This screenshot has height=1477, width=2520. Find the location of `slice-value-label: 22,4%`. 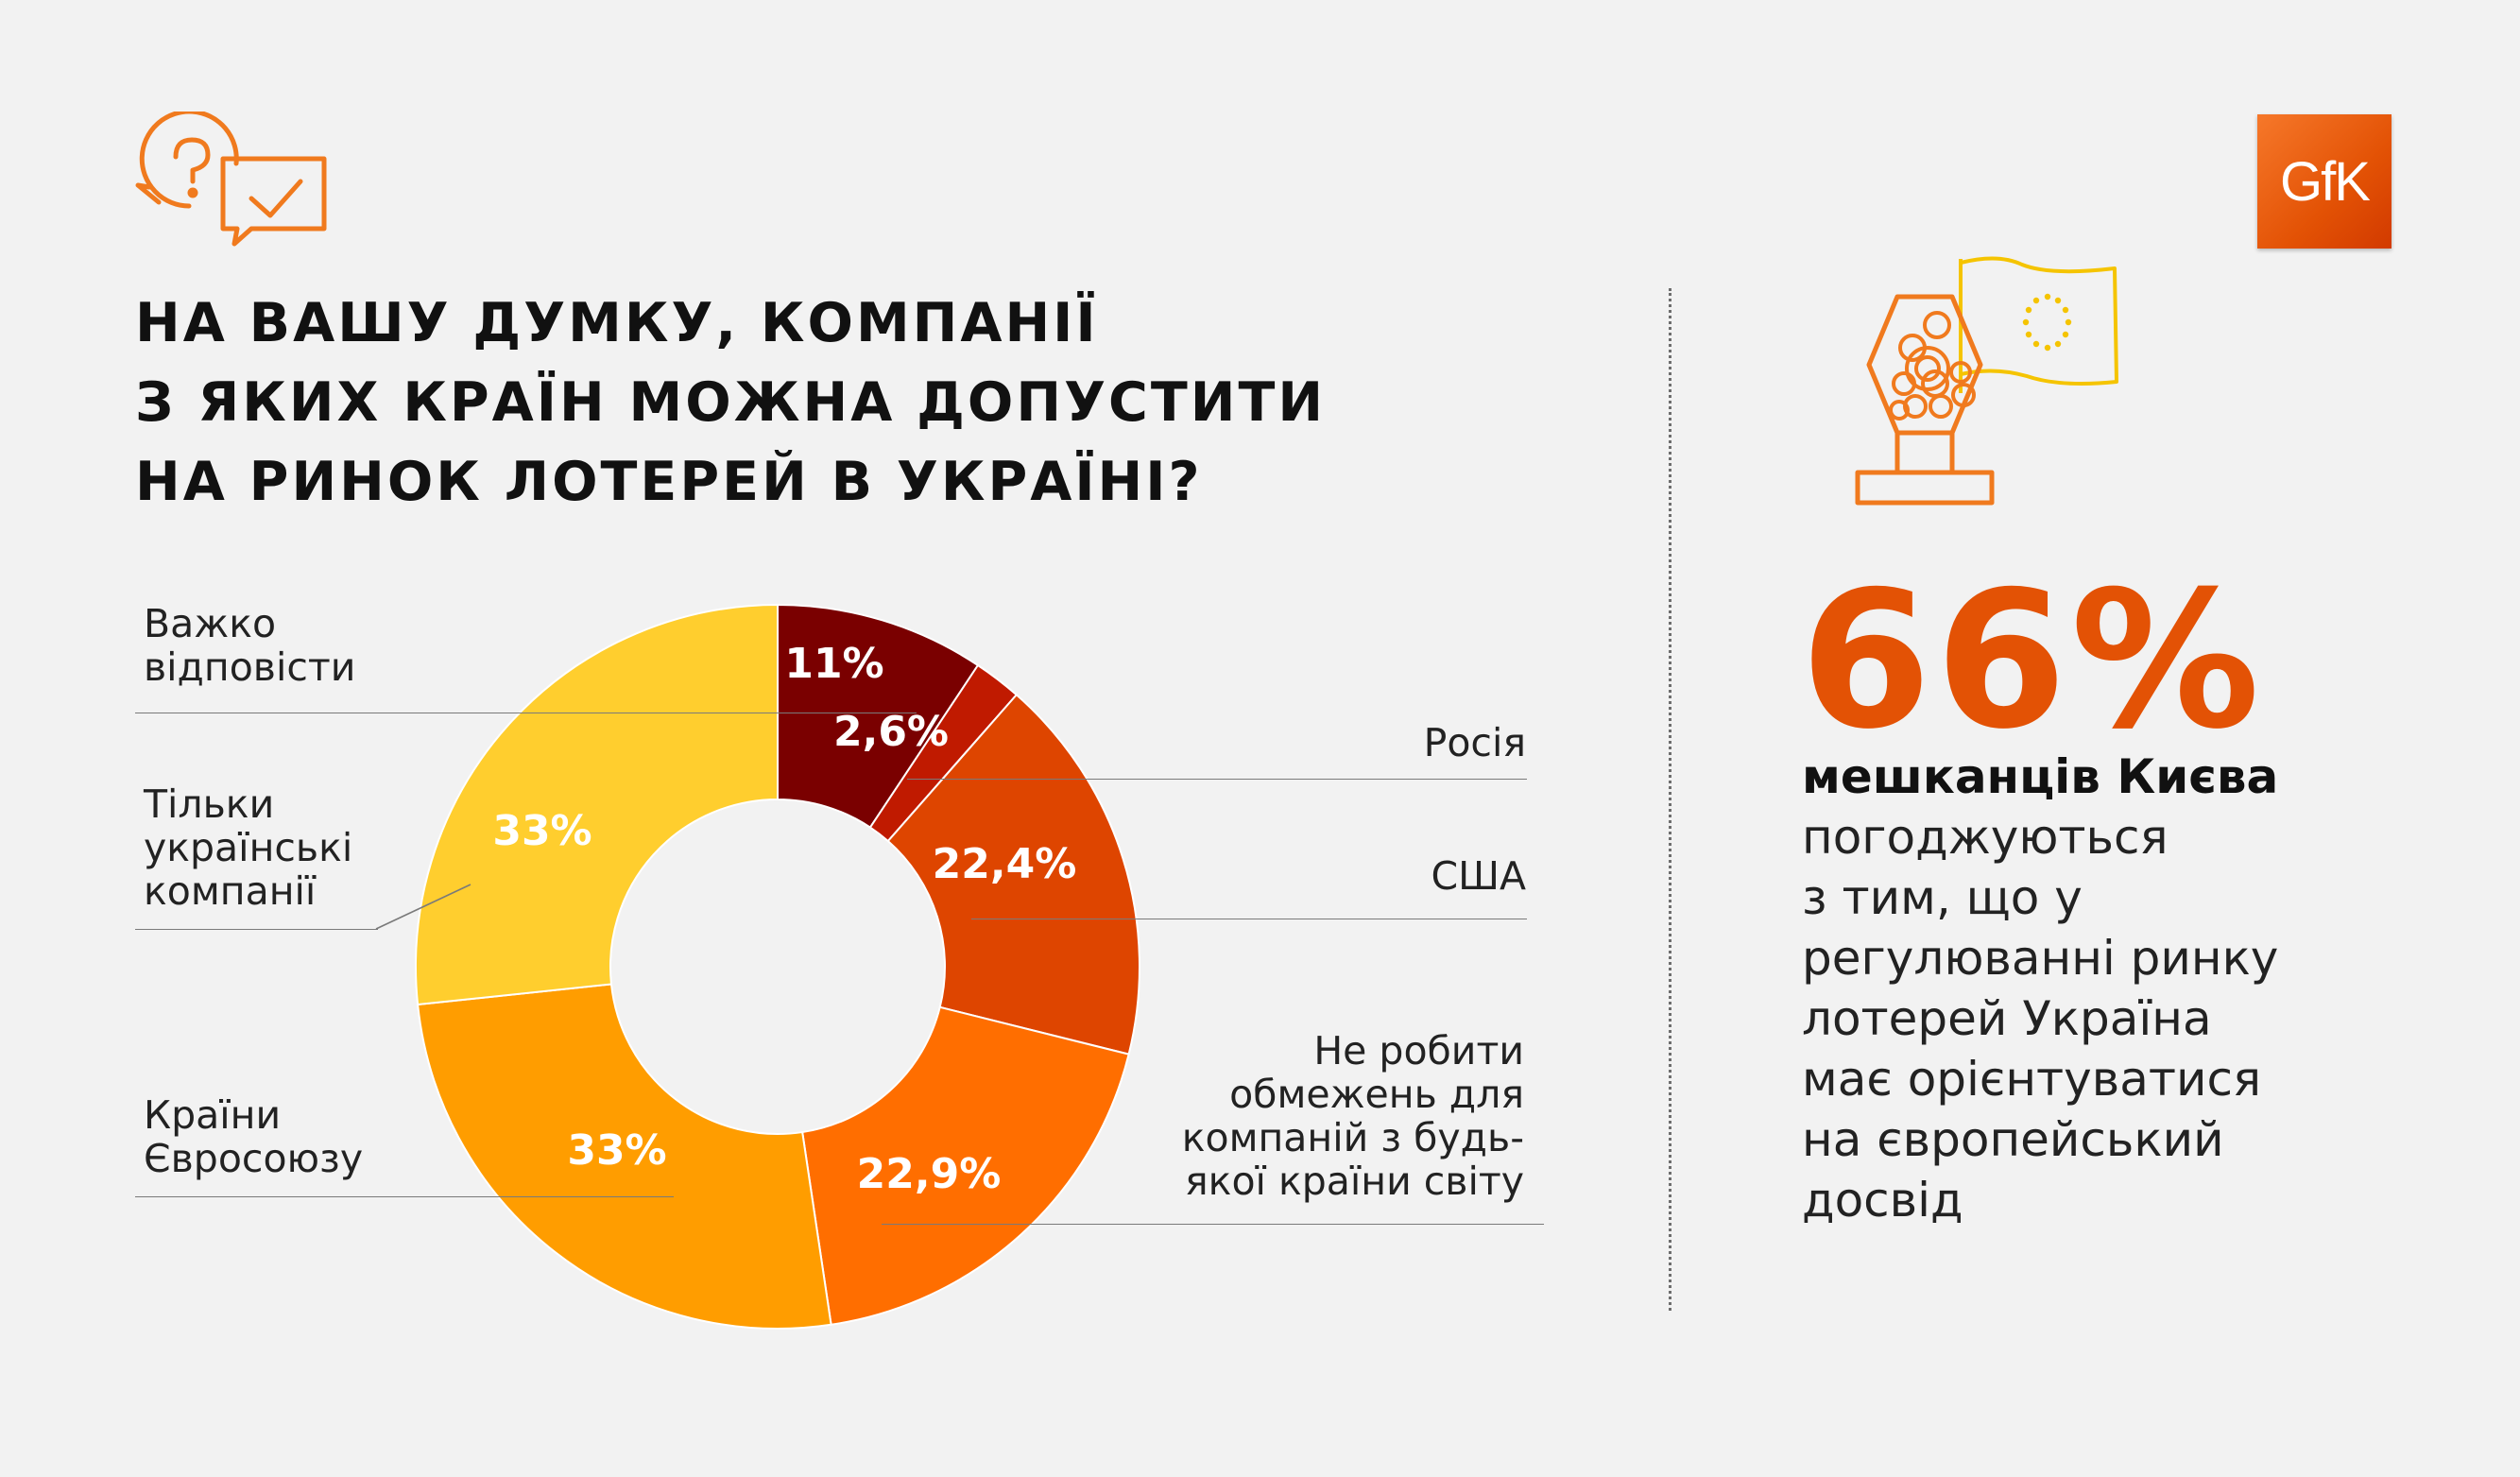

slice-value-label: 22,4% is located at coordinates (1005, 864).